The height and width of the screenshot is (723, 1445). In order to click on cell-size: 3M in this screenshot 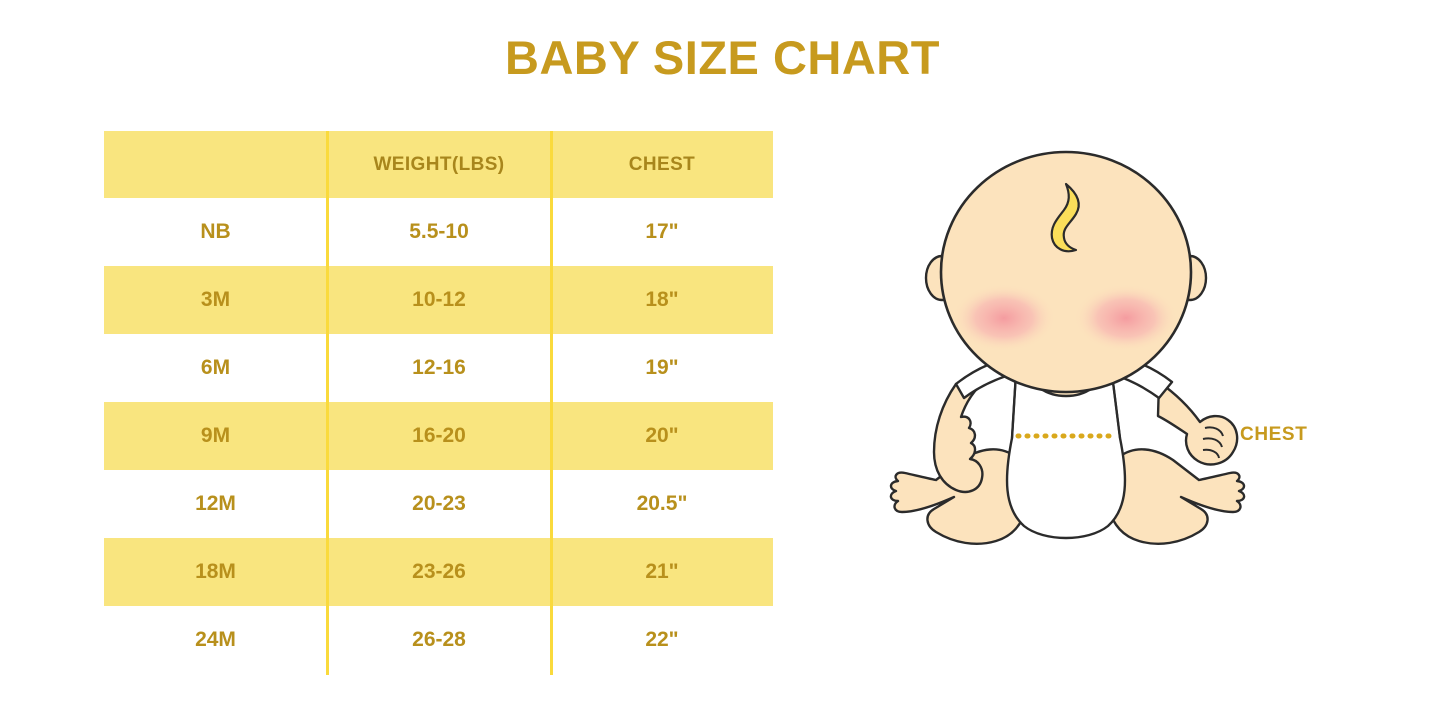, I will do `click(215, 299)`.